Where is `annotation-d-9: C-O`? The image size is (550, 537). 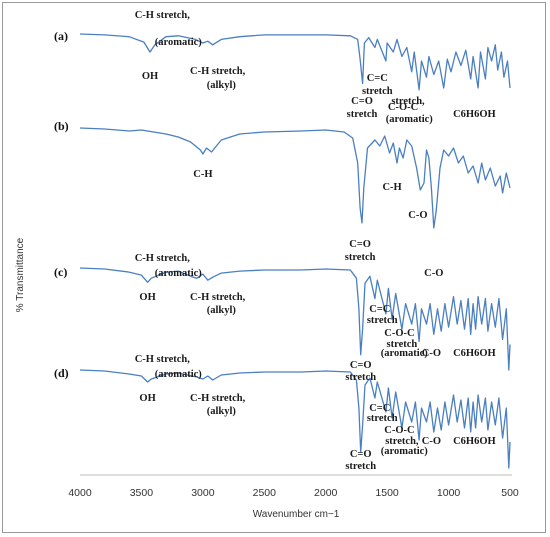
annotation-d-9: C-O is located at coordinates (431, 441).